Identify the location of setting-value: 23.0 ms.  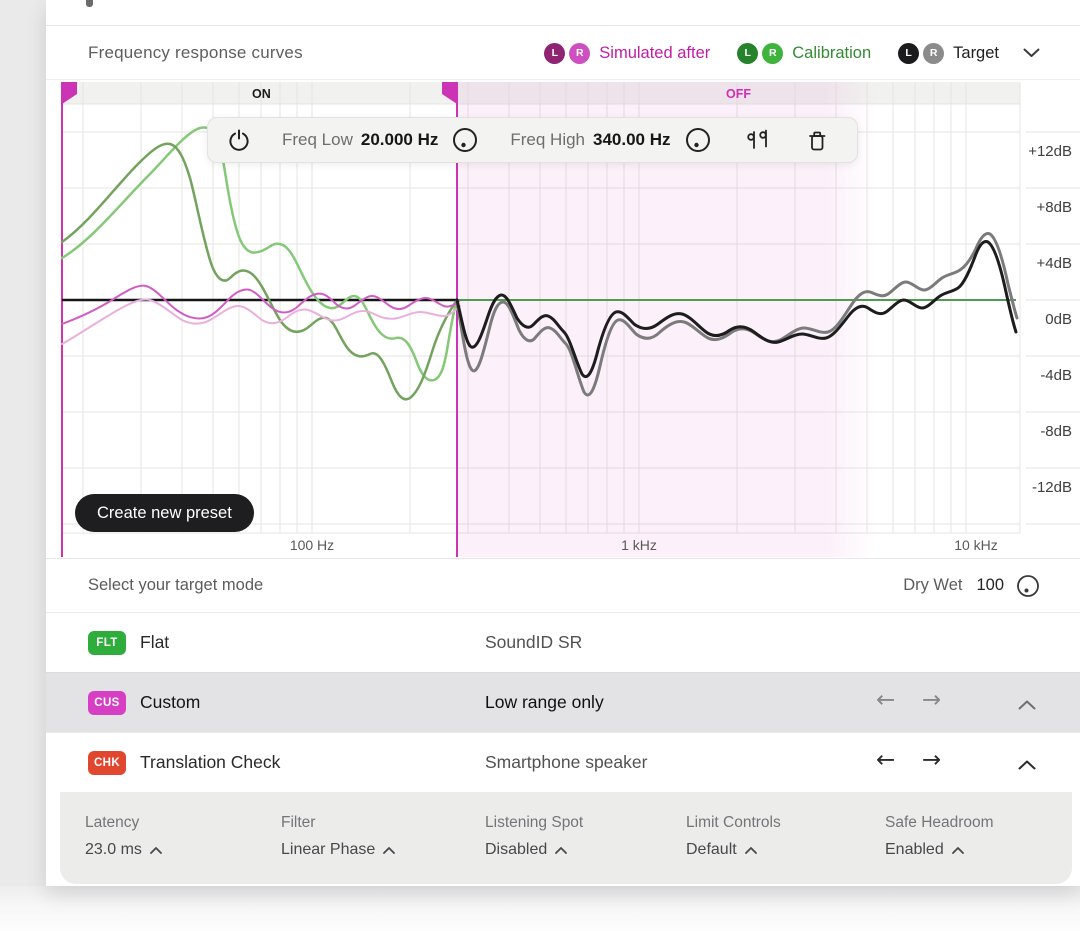
(113, 849).